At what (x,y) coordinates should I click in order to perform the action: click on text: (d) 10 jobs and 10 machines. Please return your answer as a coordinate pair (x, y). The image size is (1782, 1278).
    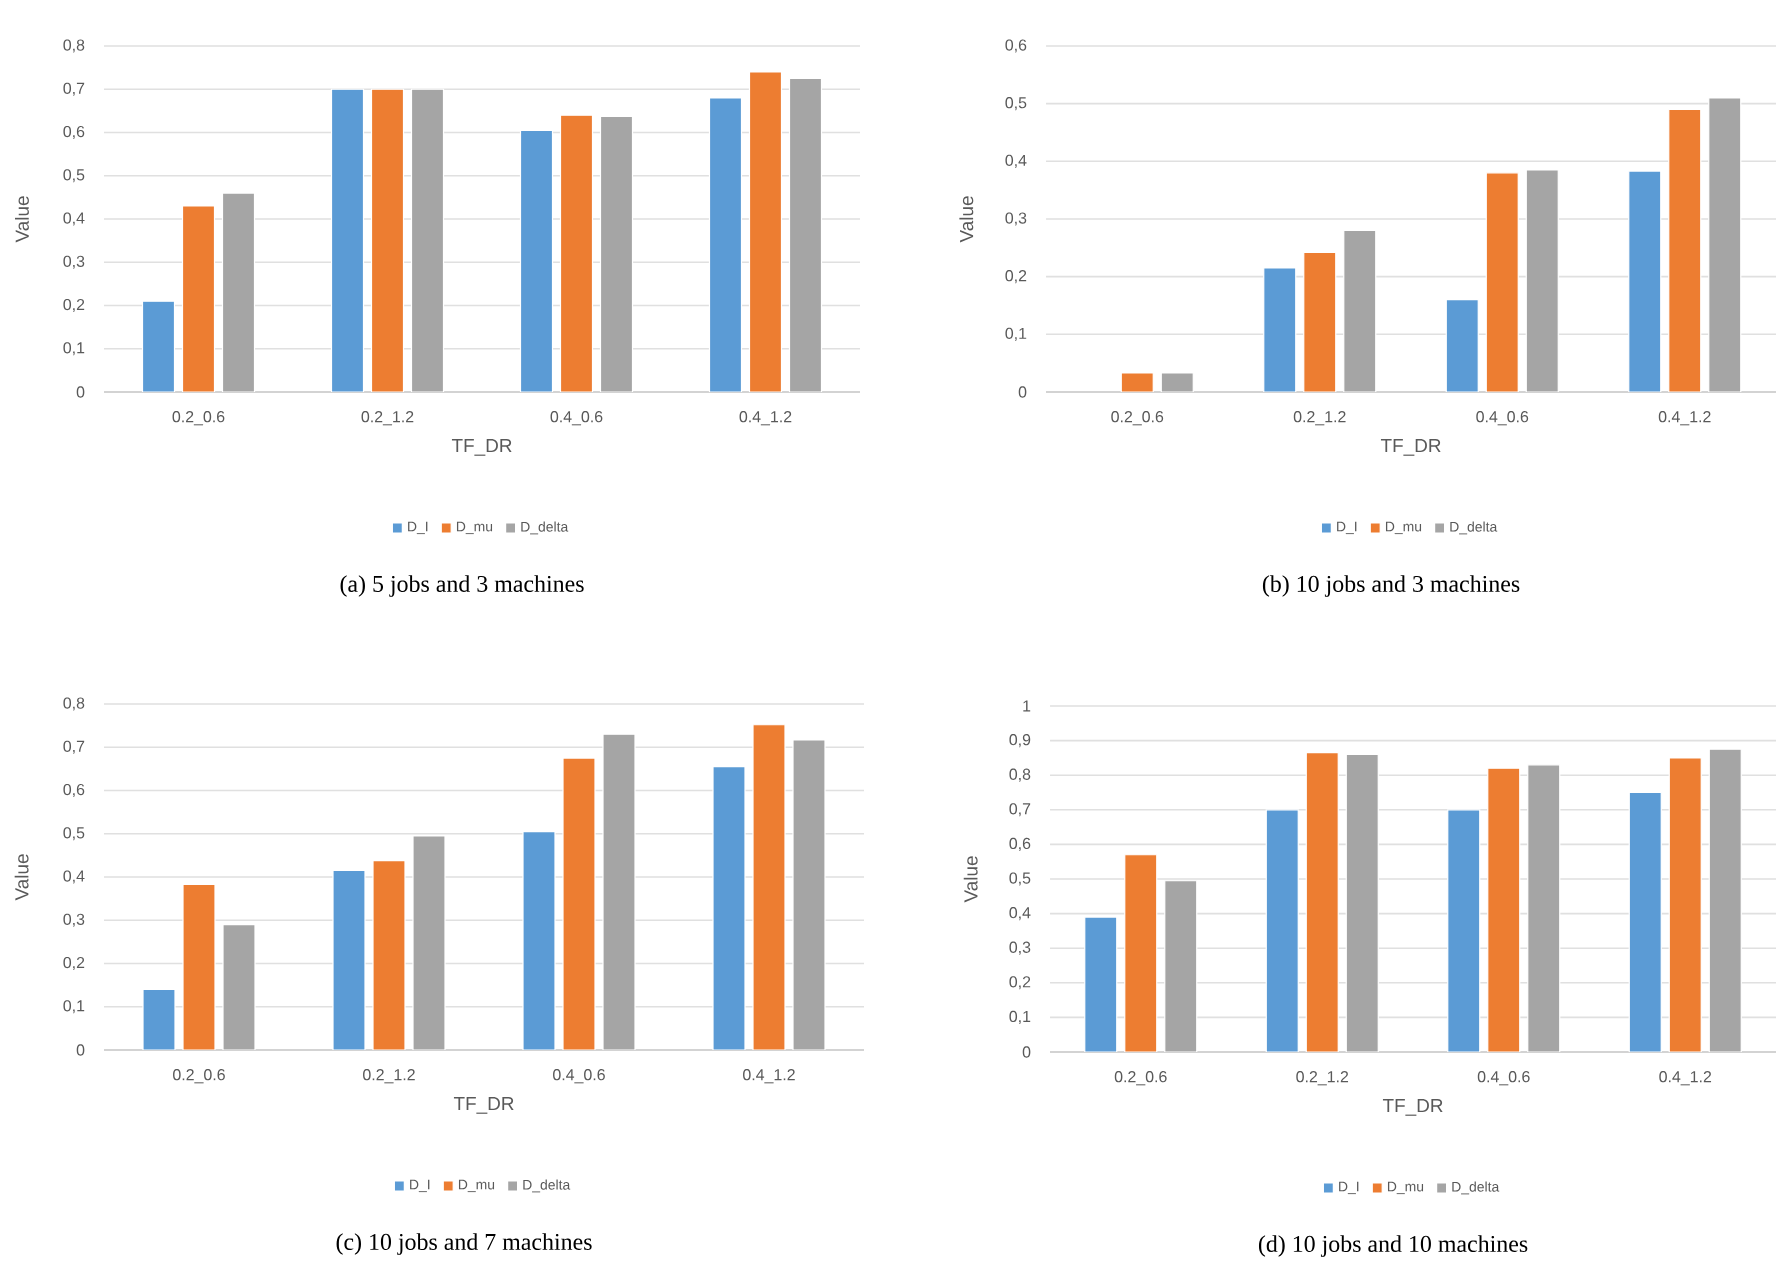
    Looking at the image, I should click on (1393, 1246).